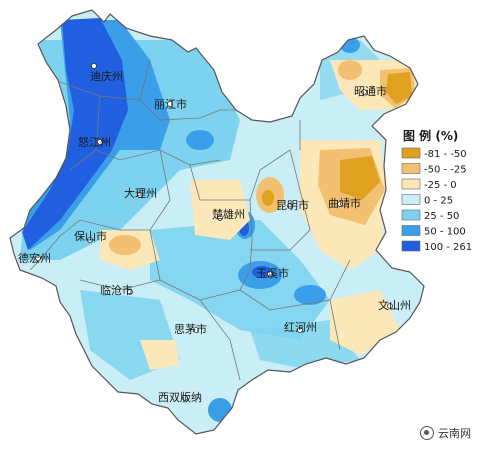 This screenshot has width=477, height=449. I want to click on region-label-wenshan: 文山州, so click(394, 305).